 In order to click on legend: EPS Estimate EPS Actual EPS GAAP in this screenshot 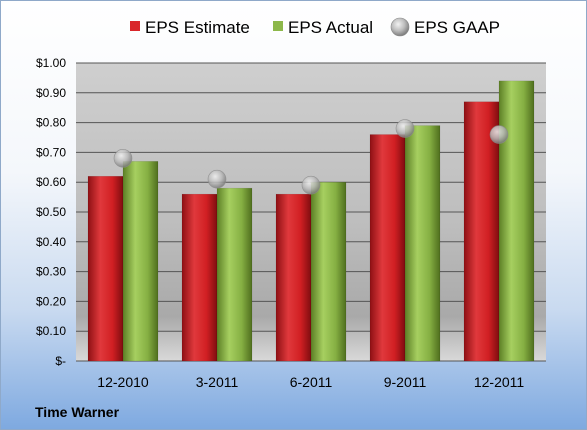, I will do `click(315, 27)`.